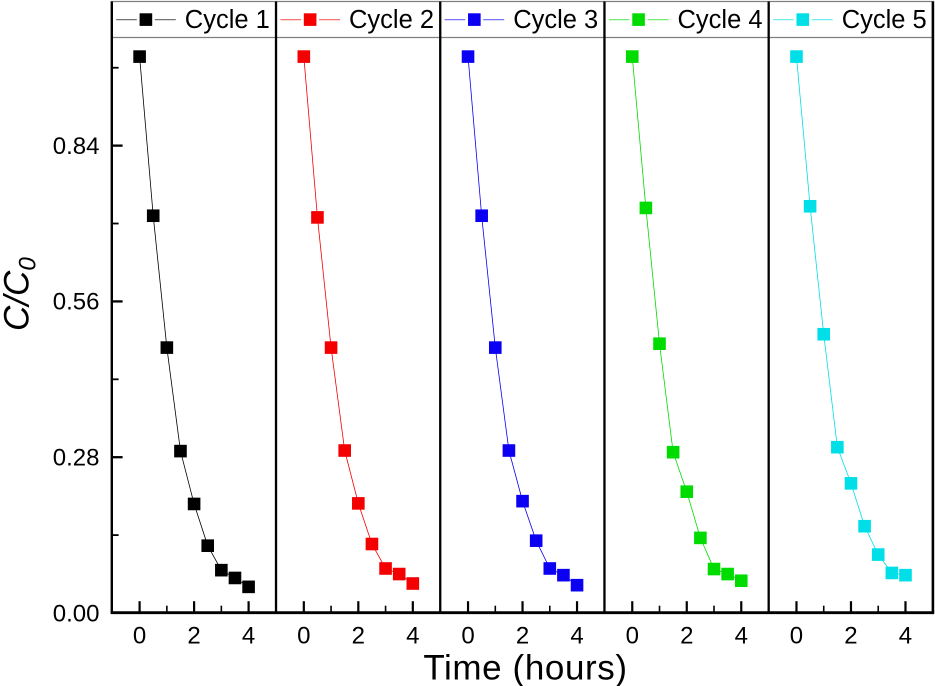 The image size is (935, 686). What do you see at coordinates (525, 667) in the screenshot?
I see `svg-text: Time (hours)` at bounding box center [525, 667].